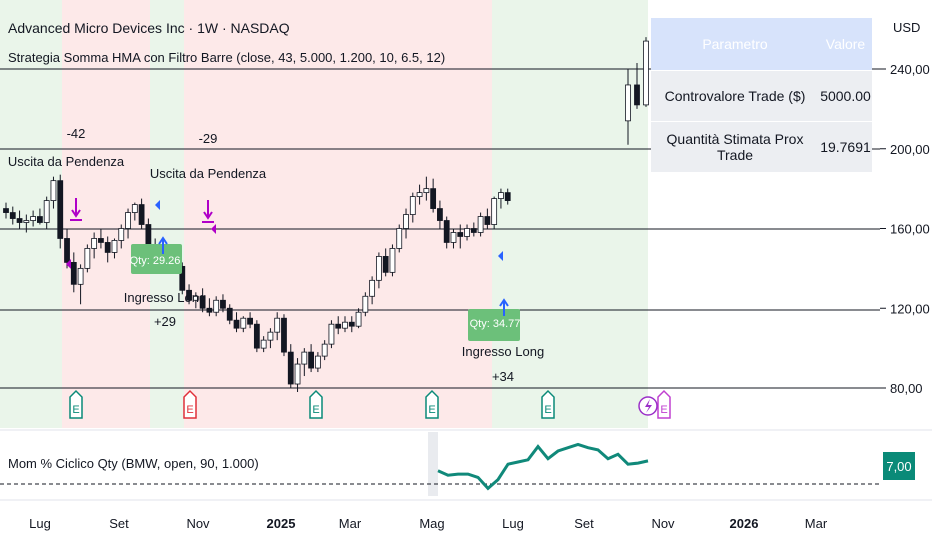 The width and height of the screenshot is (932, 550). Describe the element at coordinates (466, 515) in the screenshot. I see `x-axis: Lug Set Nov 2025 Mar Mag Lug Set Nov 2026 Mar` at that location.